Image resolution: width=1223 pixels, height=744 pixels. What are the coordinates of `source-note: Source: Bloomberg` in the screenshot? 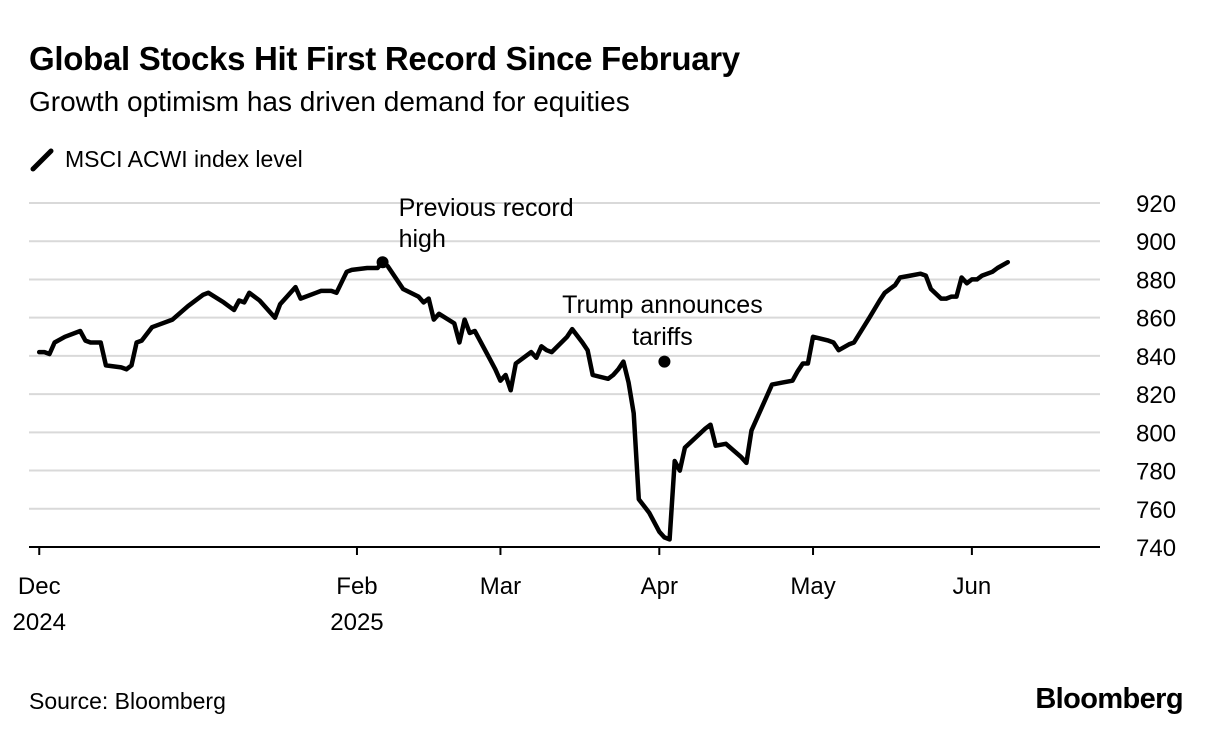 It's located at (127, 701).